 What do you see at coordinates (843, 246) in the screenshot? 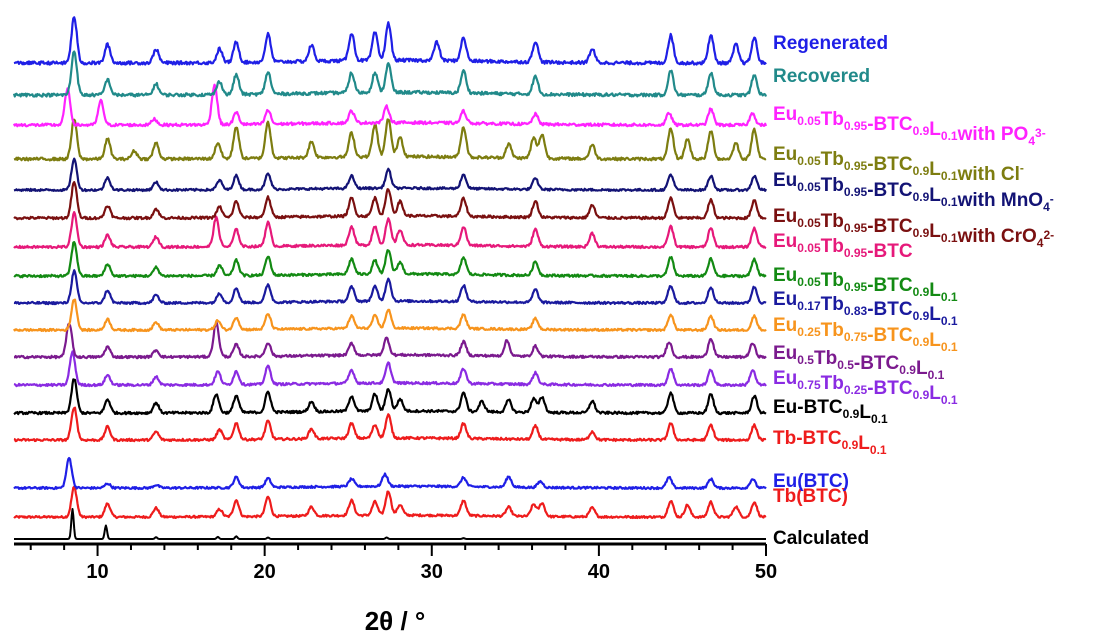
I see `series-label: Eu0.05Tb0.95-BTC` at bounding box center [843, 246].